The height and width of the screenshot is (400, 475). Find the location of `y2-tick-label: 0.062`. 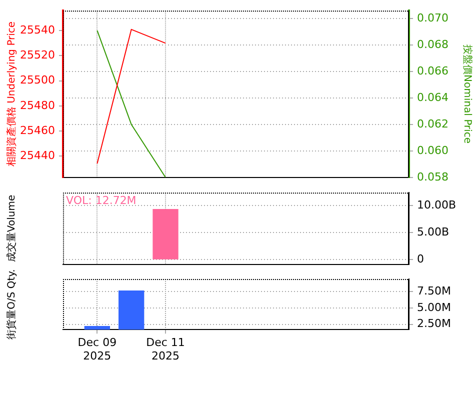

y2-tick-label: 0.062 is located at coordinates (432, 123).